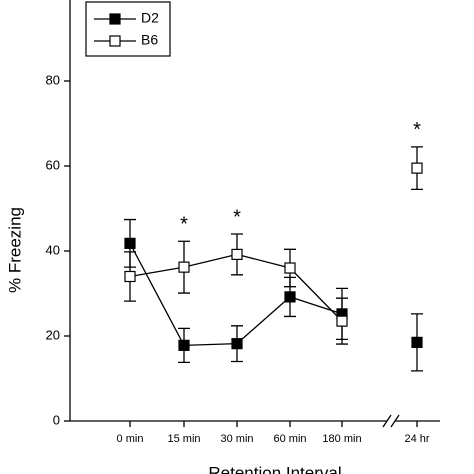 This screenshot has width=474, height=474. I want to click on y-tick-label: 0, so click(56, 419).